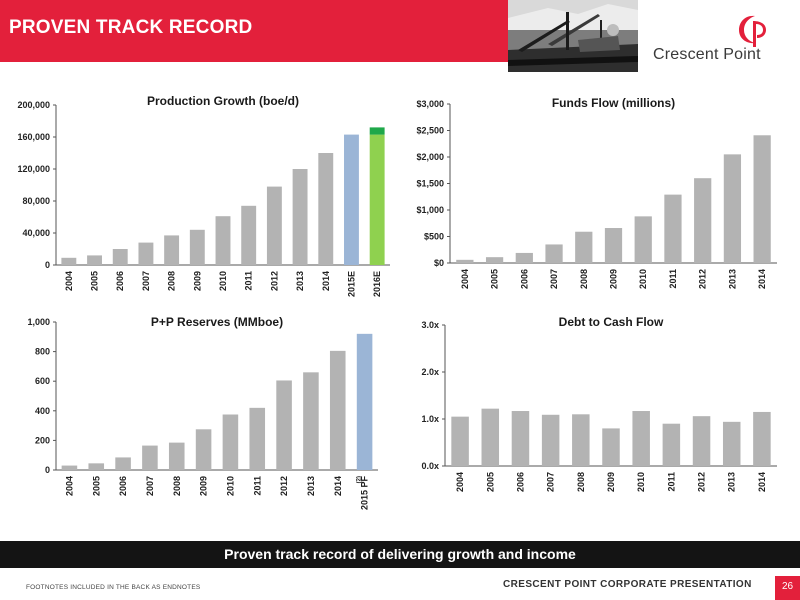  What do you see at coordinates (430, 210) in the screenshot?
I see `y-tick-label: $1,000` at bounding box center [430, 210].